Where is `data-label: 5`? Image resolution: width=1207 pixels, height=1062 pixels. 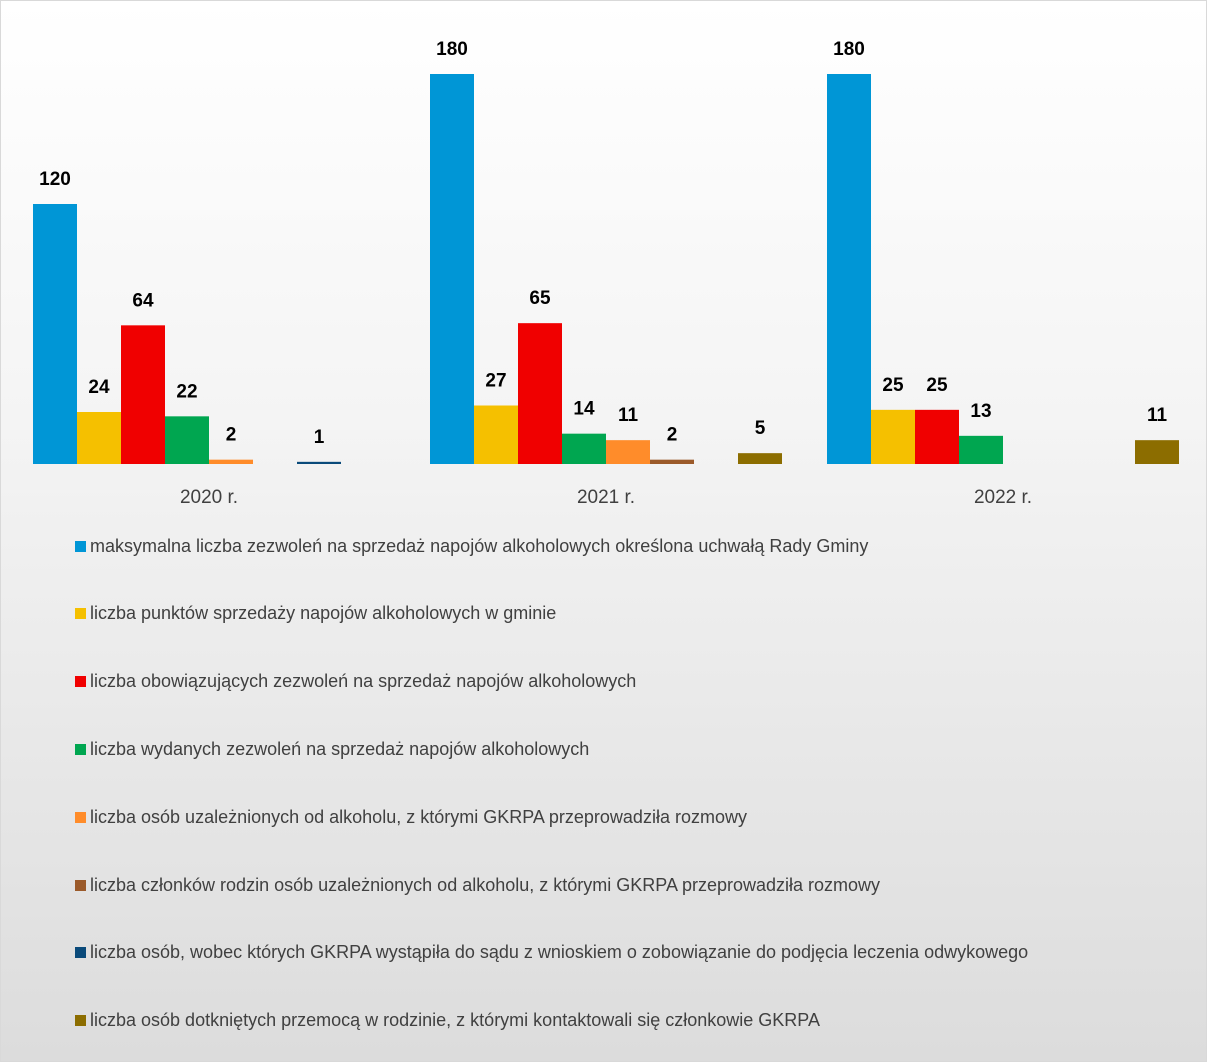
data-label: 5 is located at coordinates (760, 428).